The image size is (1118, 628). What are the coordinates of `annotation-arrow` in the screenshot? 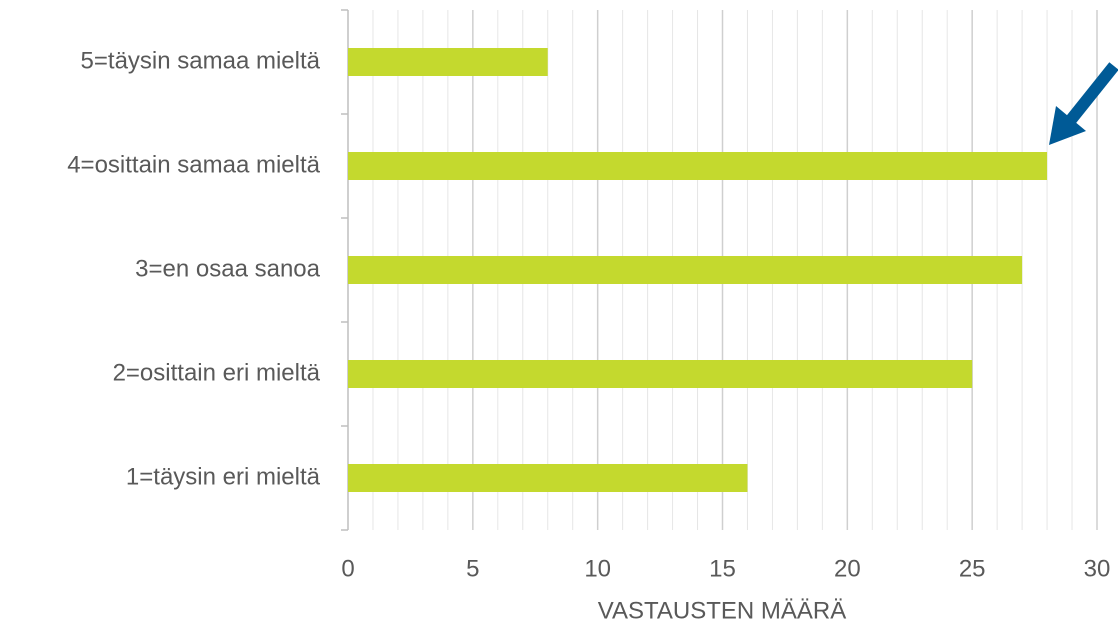 It's located at (1083, 103).